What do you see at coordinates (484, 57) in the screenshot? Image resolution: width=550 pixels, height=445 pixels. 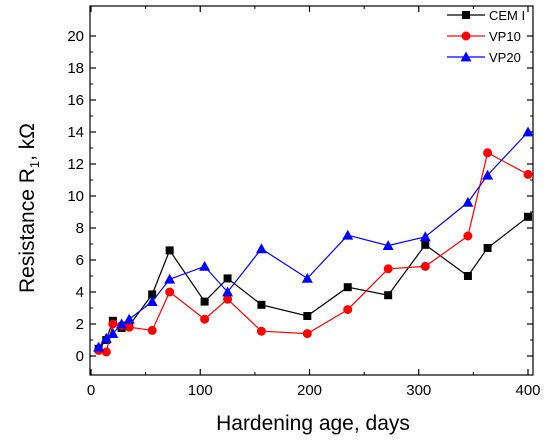 I see `legend-item-vp20: VP20` at bounding box center [484, 57].